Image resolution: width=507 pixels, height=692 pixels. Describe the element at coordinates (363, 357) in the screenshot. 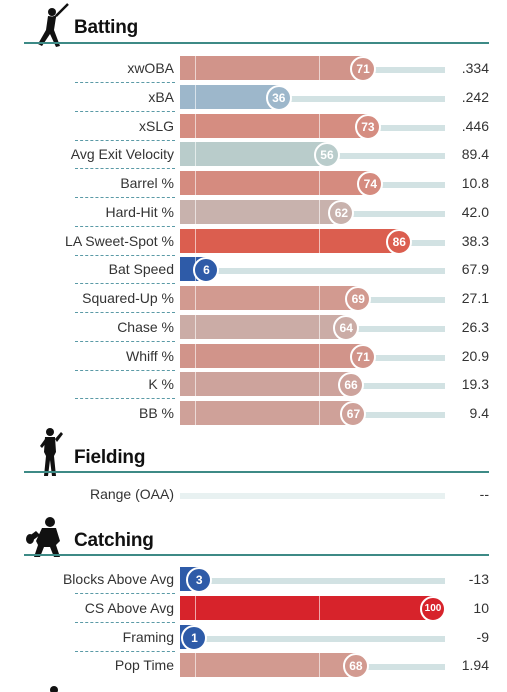

I see `percentile-badge: 71` at that location.